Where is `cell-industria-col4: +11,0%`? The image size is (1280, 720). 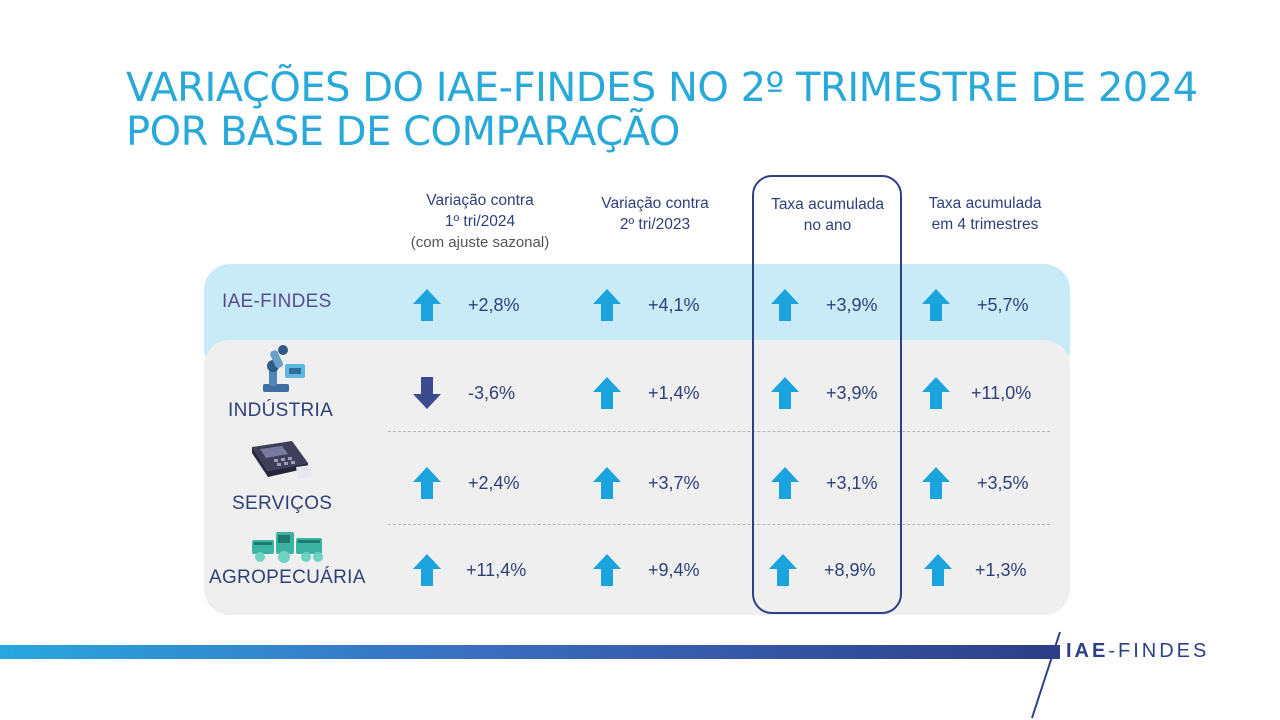 cell-industria-col4: +11,0% is located at coordinates (981, 393).